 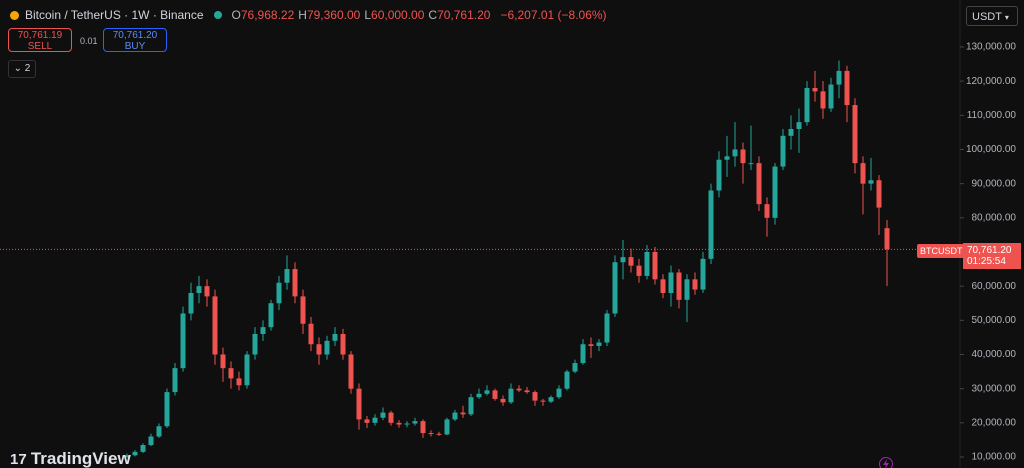 I want to click on buy-price: 70,761.20, so click(x=135, y=35).